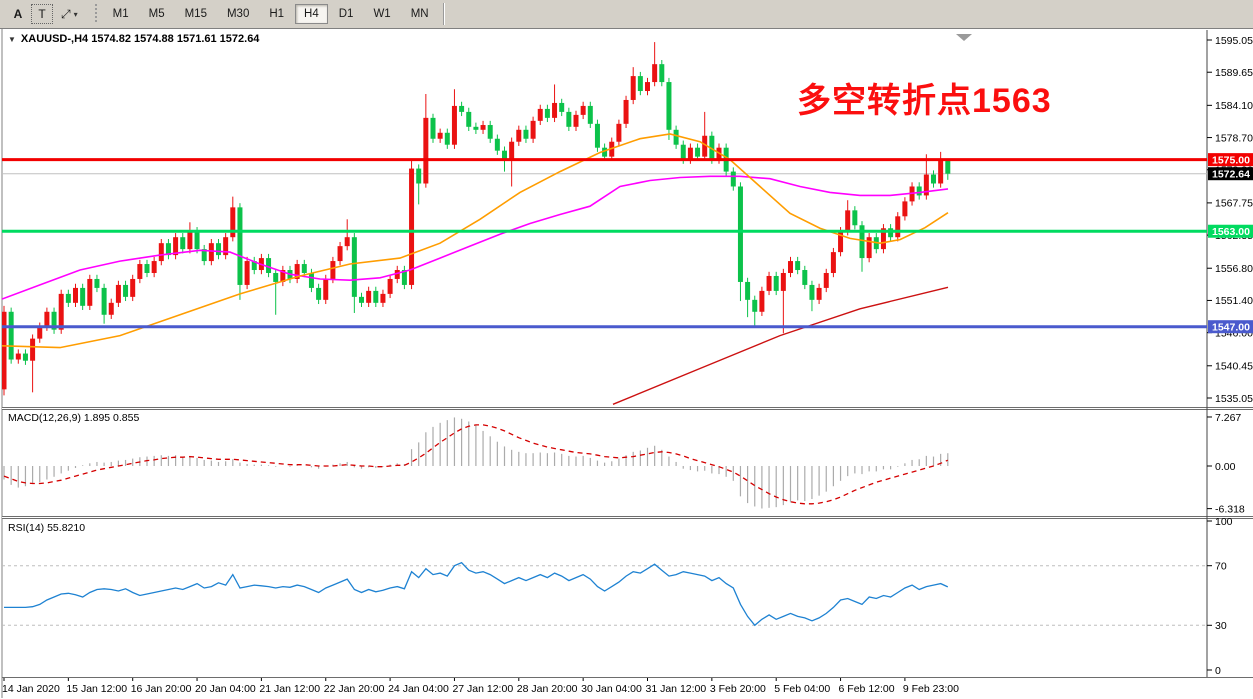 This screenshot has height=699, width=1253. I want to click on svg-text: 100, so click(1224, 522).